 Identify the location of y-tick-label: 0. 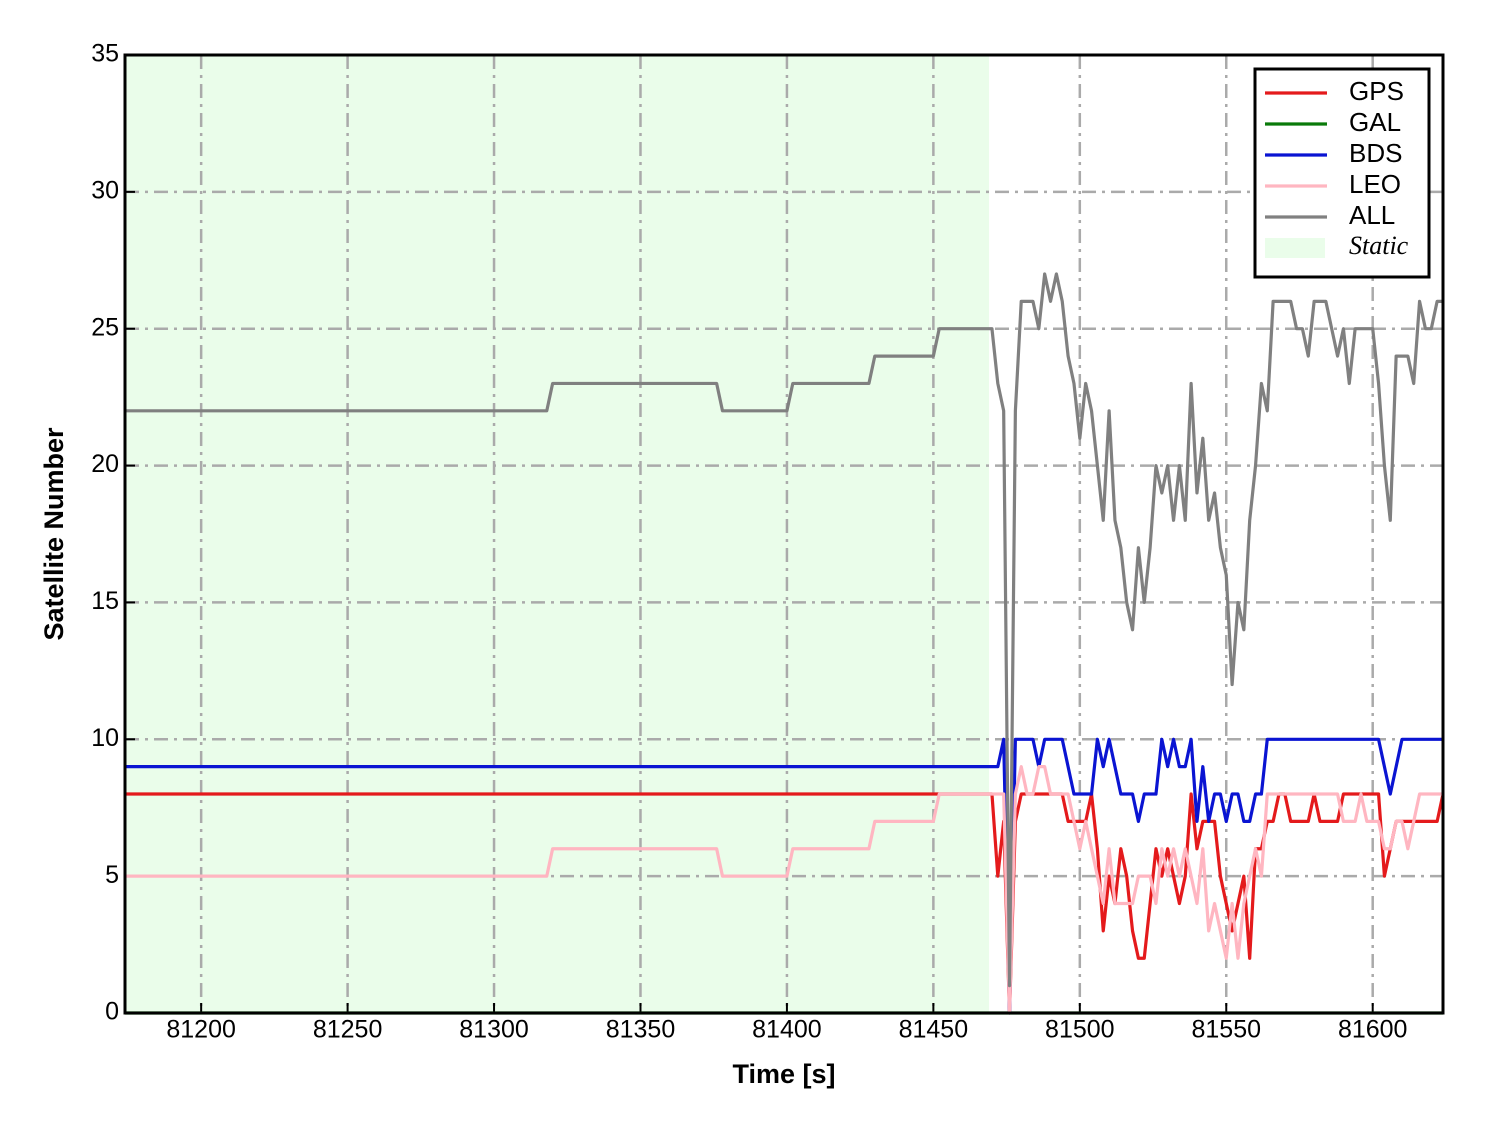
(112, 1012).